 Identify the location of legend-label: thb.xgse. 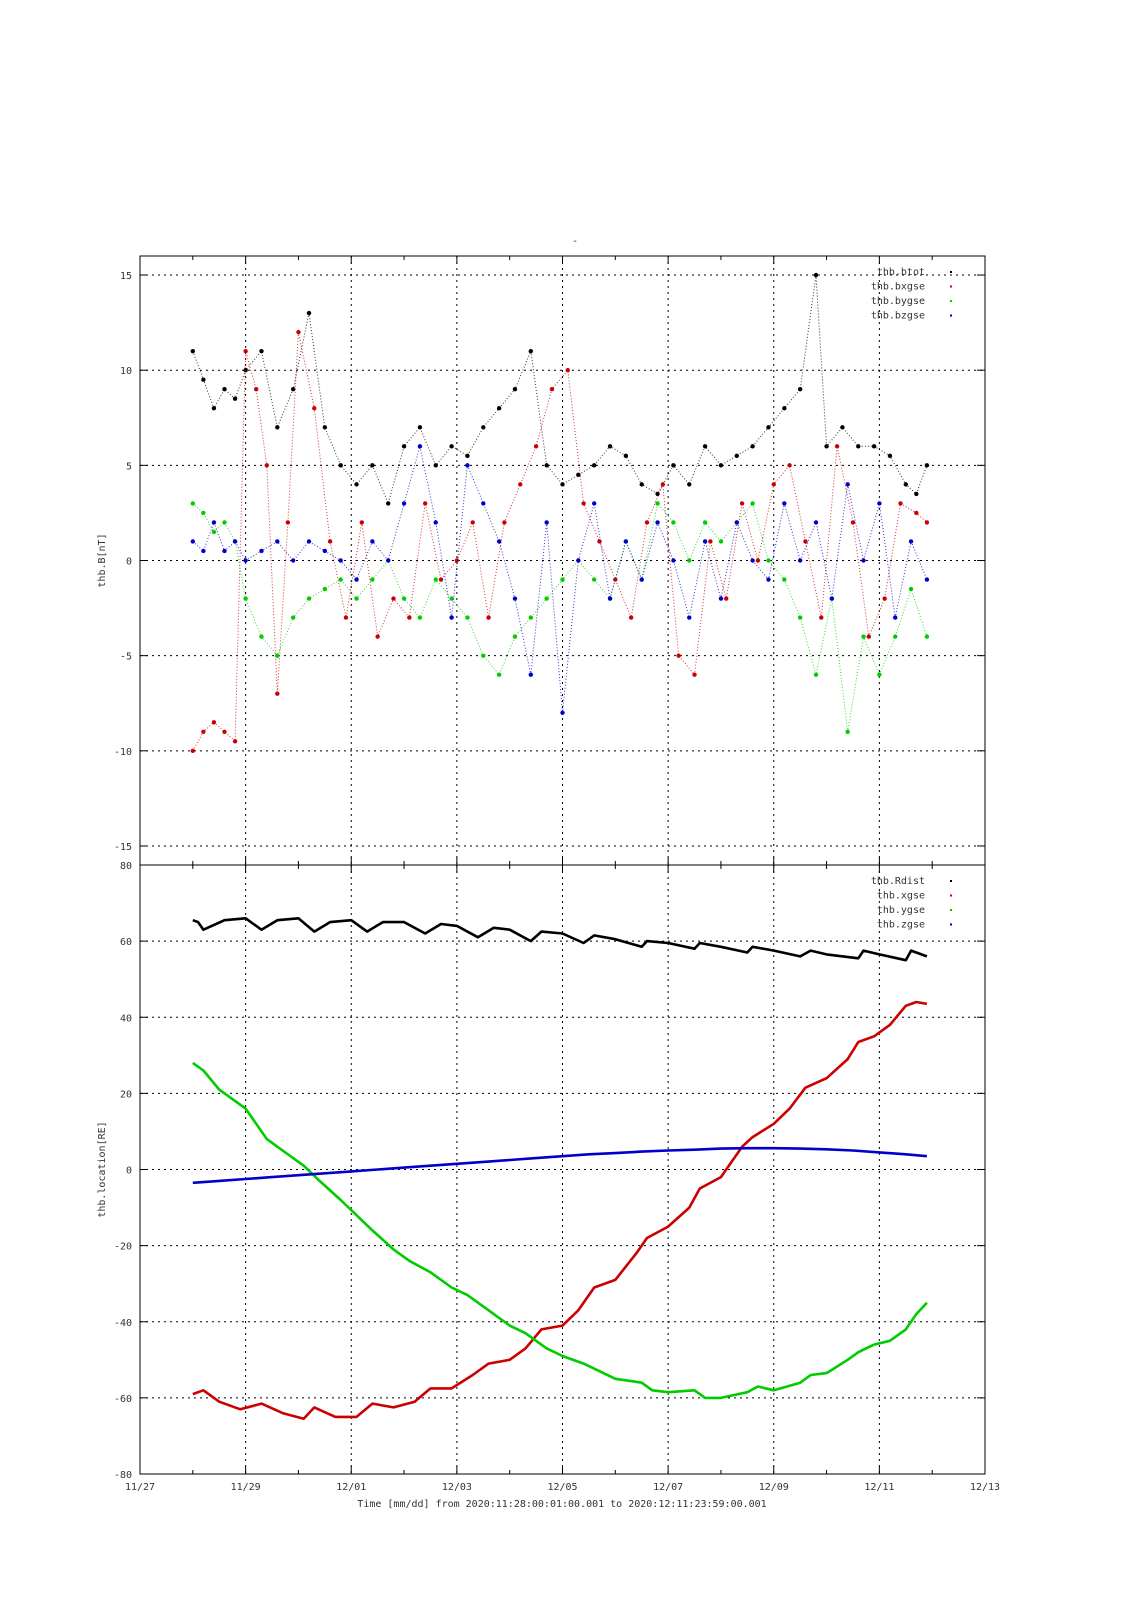
(901, 896).